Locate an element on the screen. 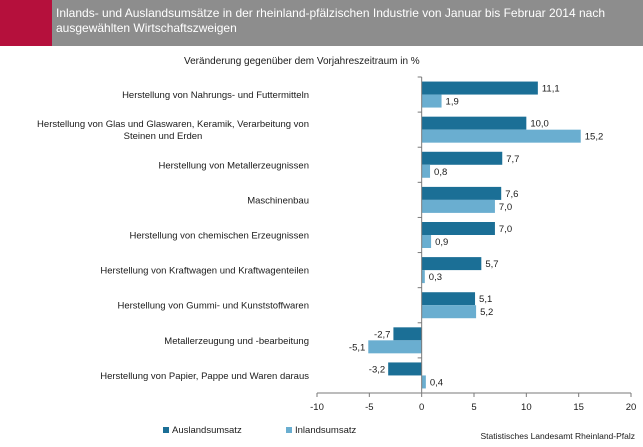 This screenshot has height=447, width=643. value-label: 7,6 is located at coordinates (511, 194).